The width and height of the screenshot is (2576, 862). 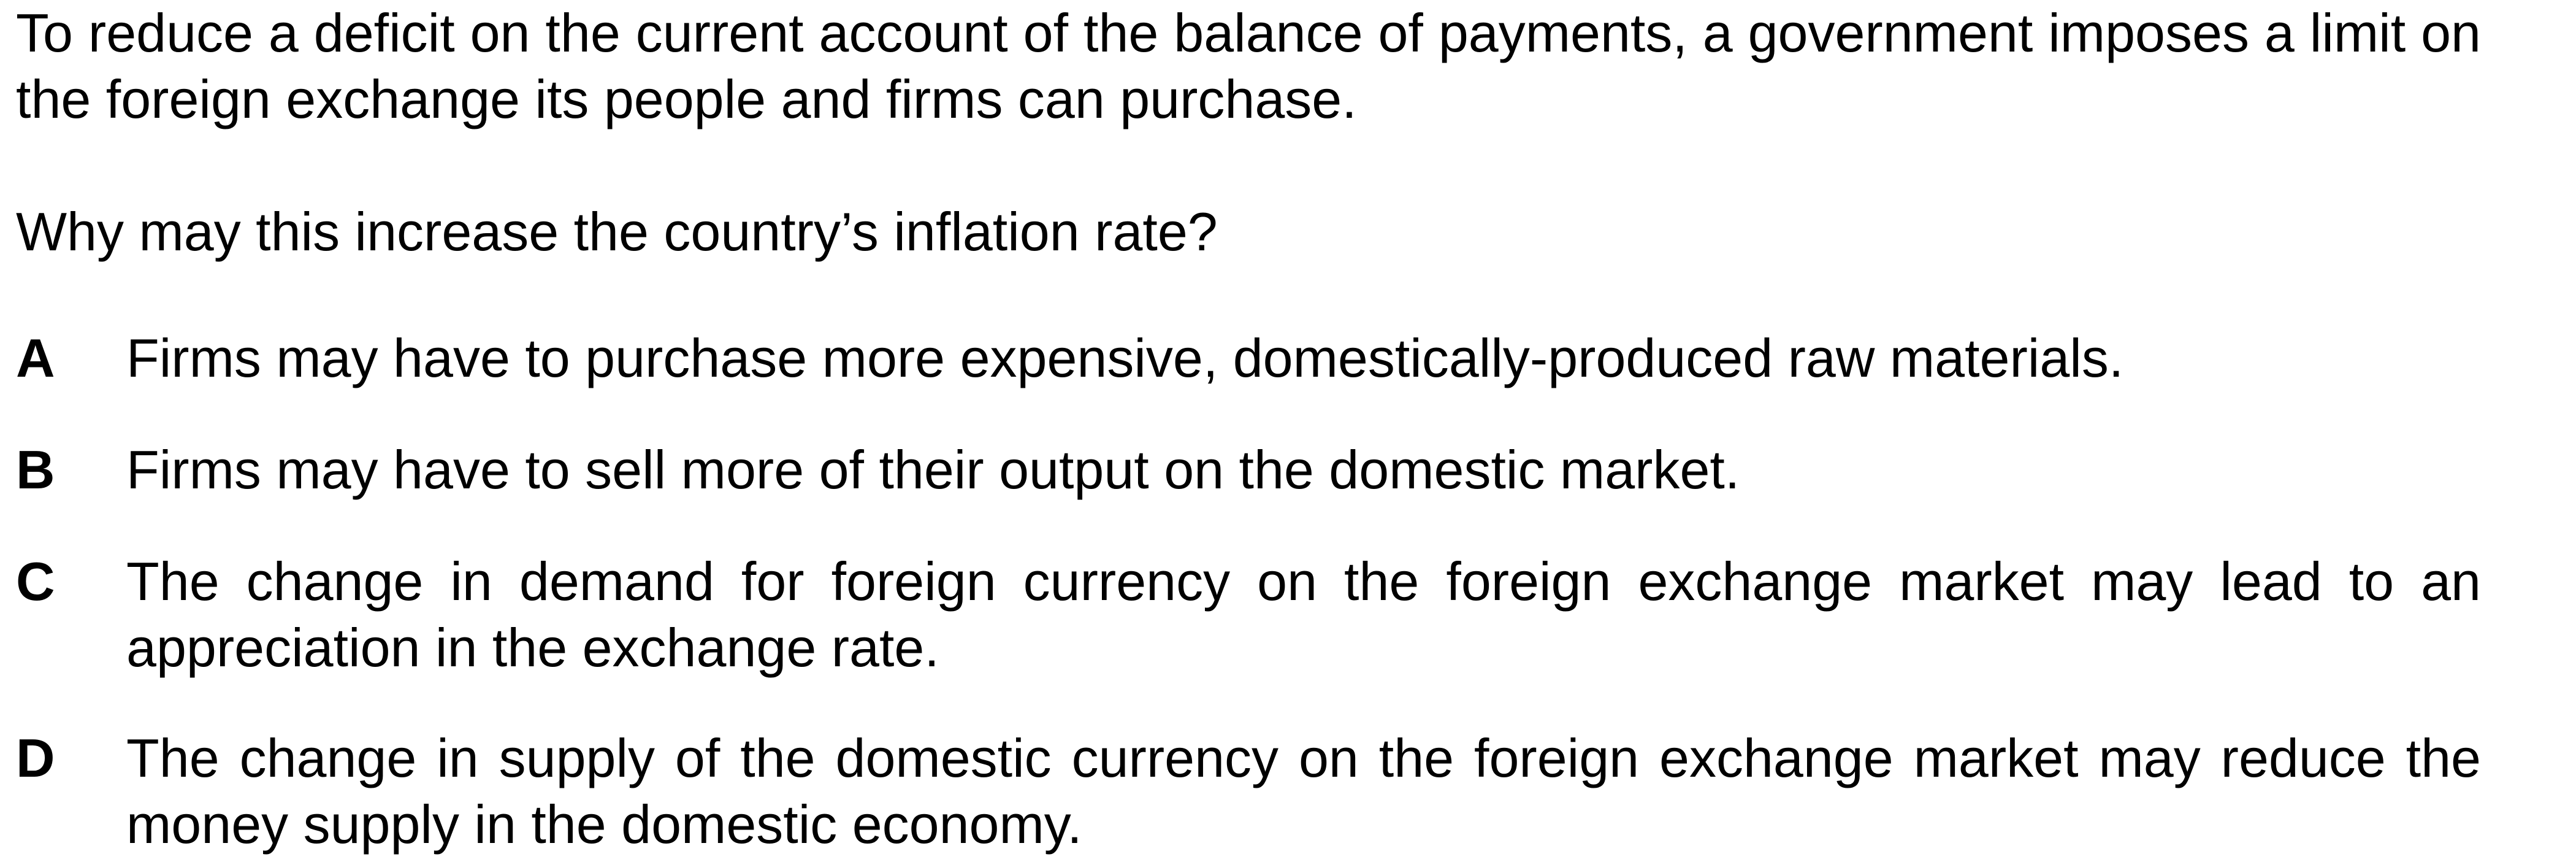 I want to click on option-letter-c: C, so click(x=35, y=581).